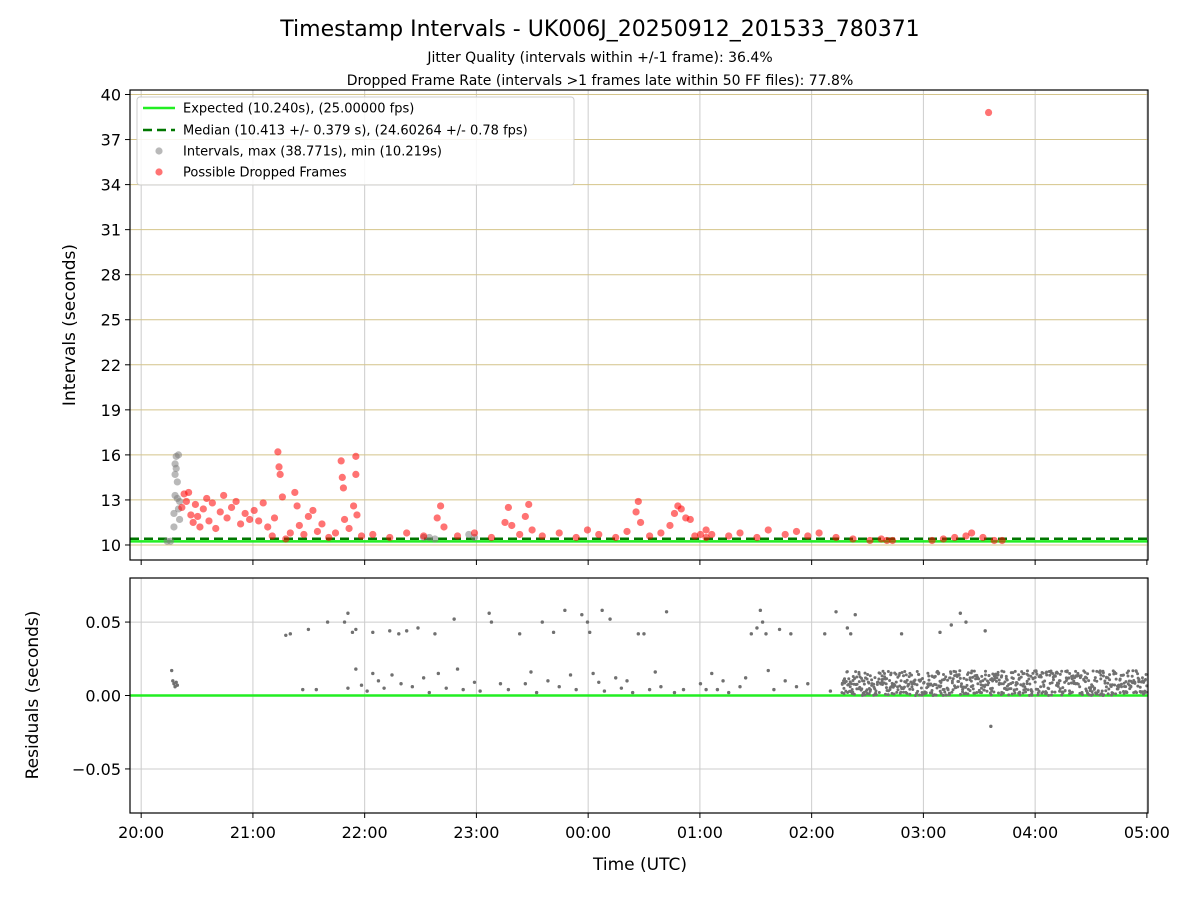 Image resolution: width=1200 pixels, height=900 pixels. What do you see at coordinates (923, 832) in the screenshot?
I see `x-tick-label: 03:00` at bounding box center [923, 832].